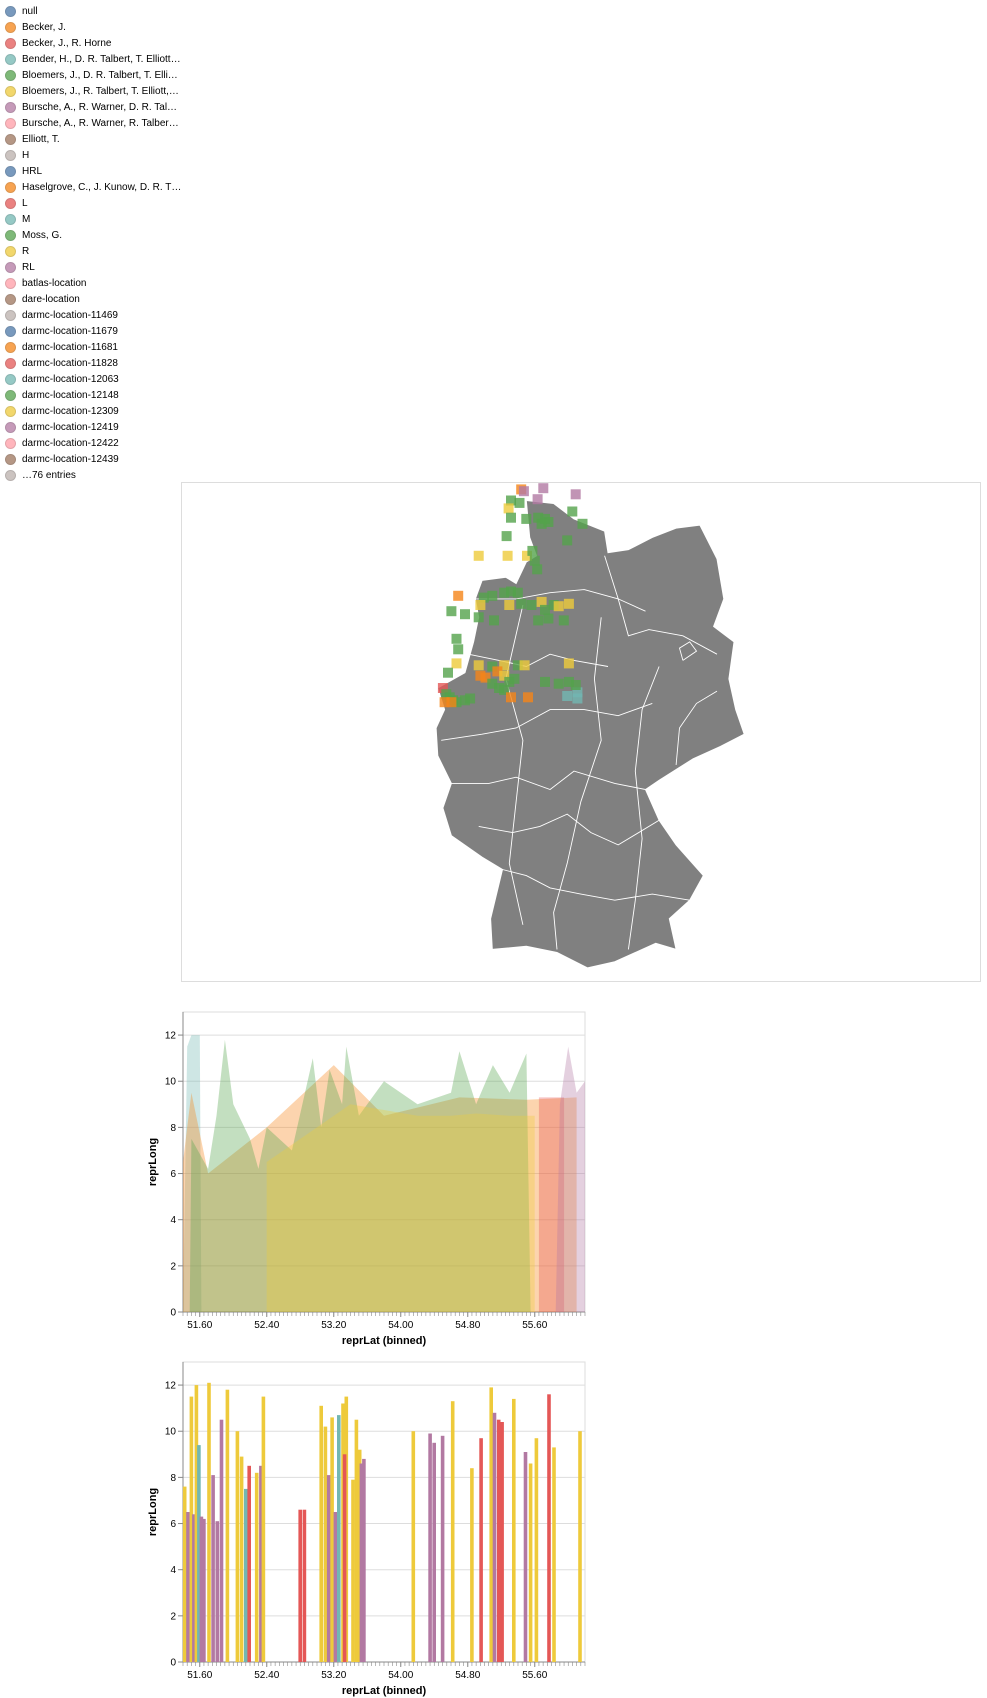  What do you see at coordinates (173, 1616) in the screenshot?
I see `bar-y-tick-label: 2` at bounding box center [173, 1616].